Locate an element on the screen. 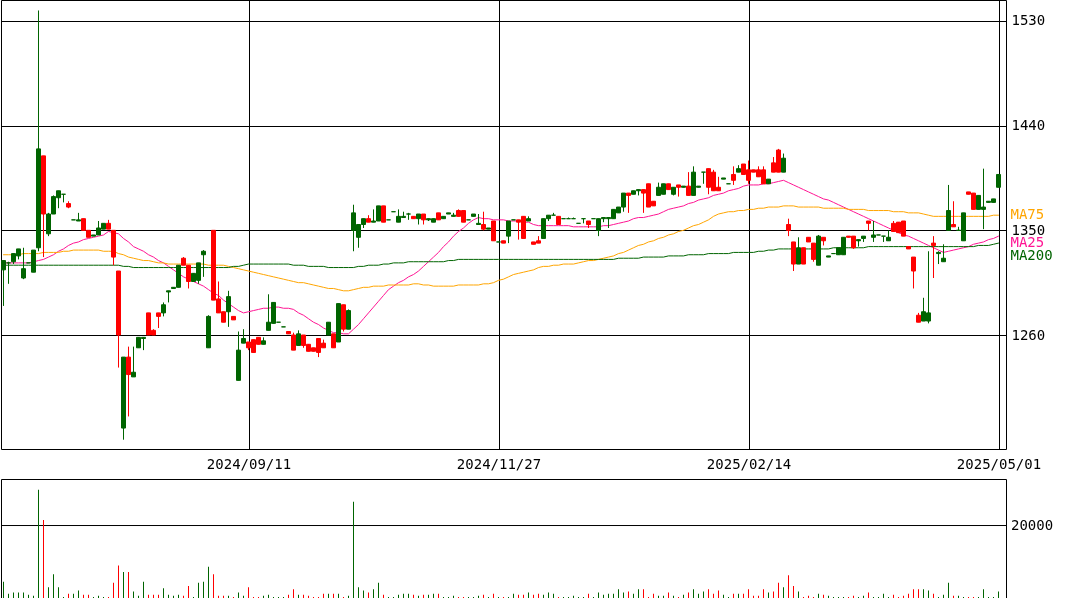  x-tick-label: 2024/09/11 is located at coordinates (249, 463).